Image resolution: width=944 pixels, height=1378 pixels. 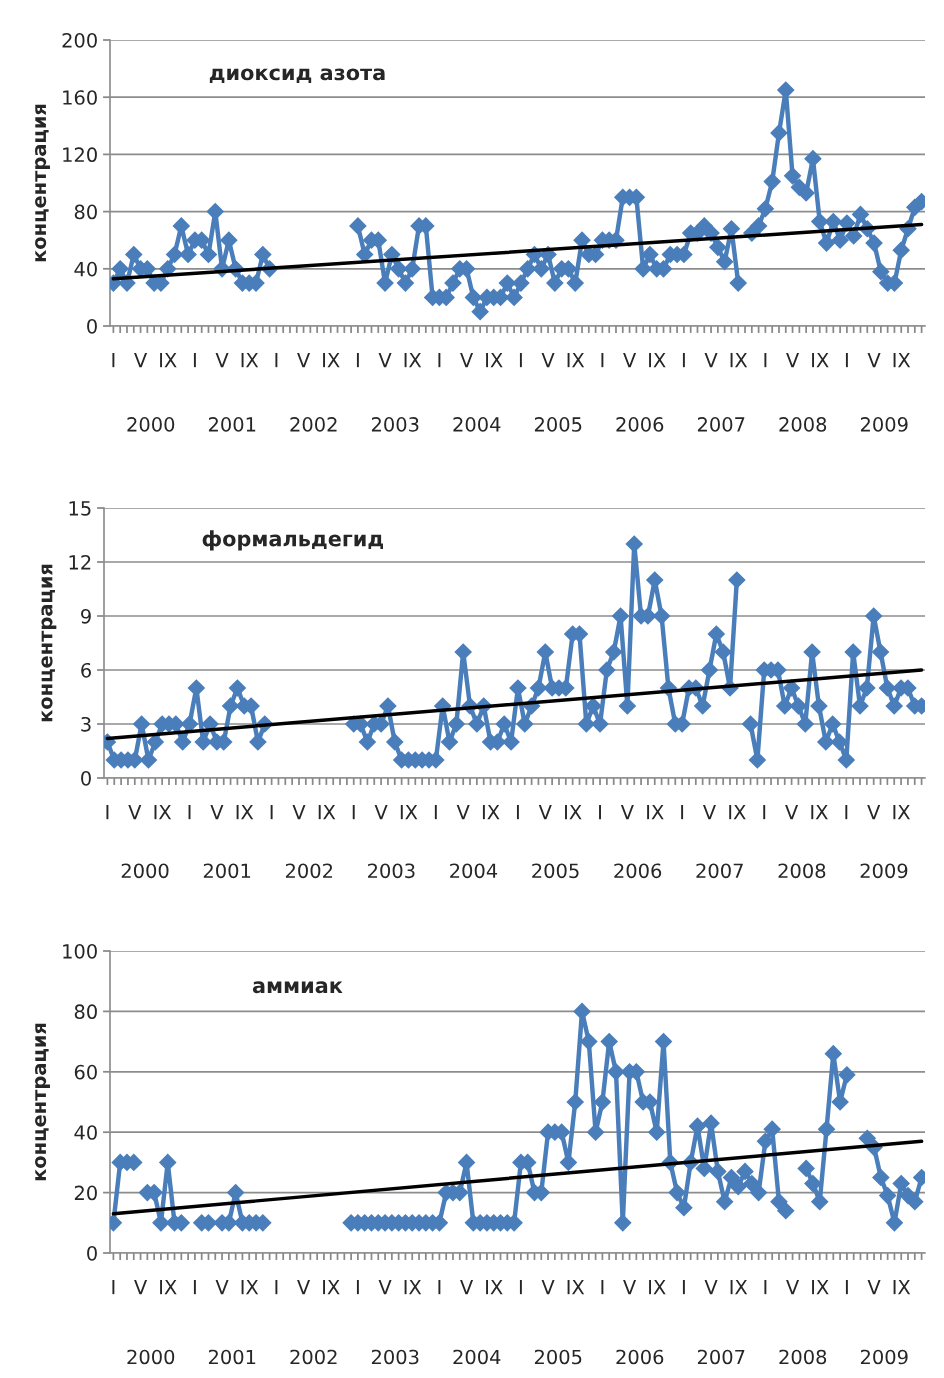 What do you see at coordinates (80, 97) in the screenshot?
I see `y-tick-label: 160` at bounding box center [80, 97].